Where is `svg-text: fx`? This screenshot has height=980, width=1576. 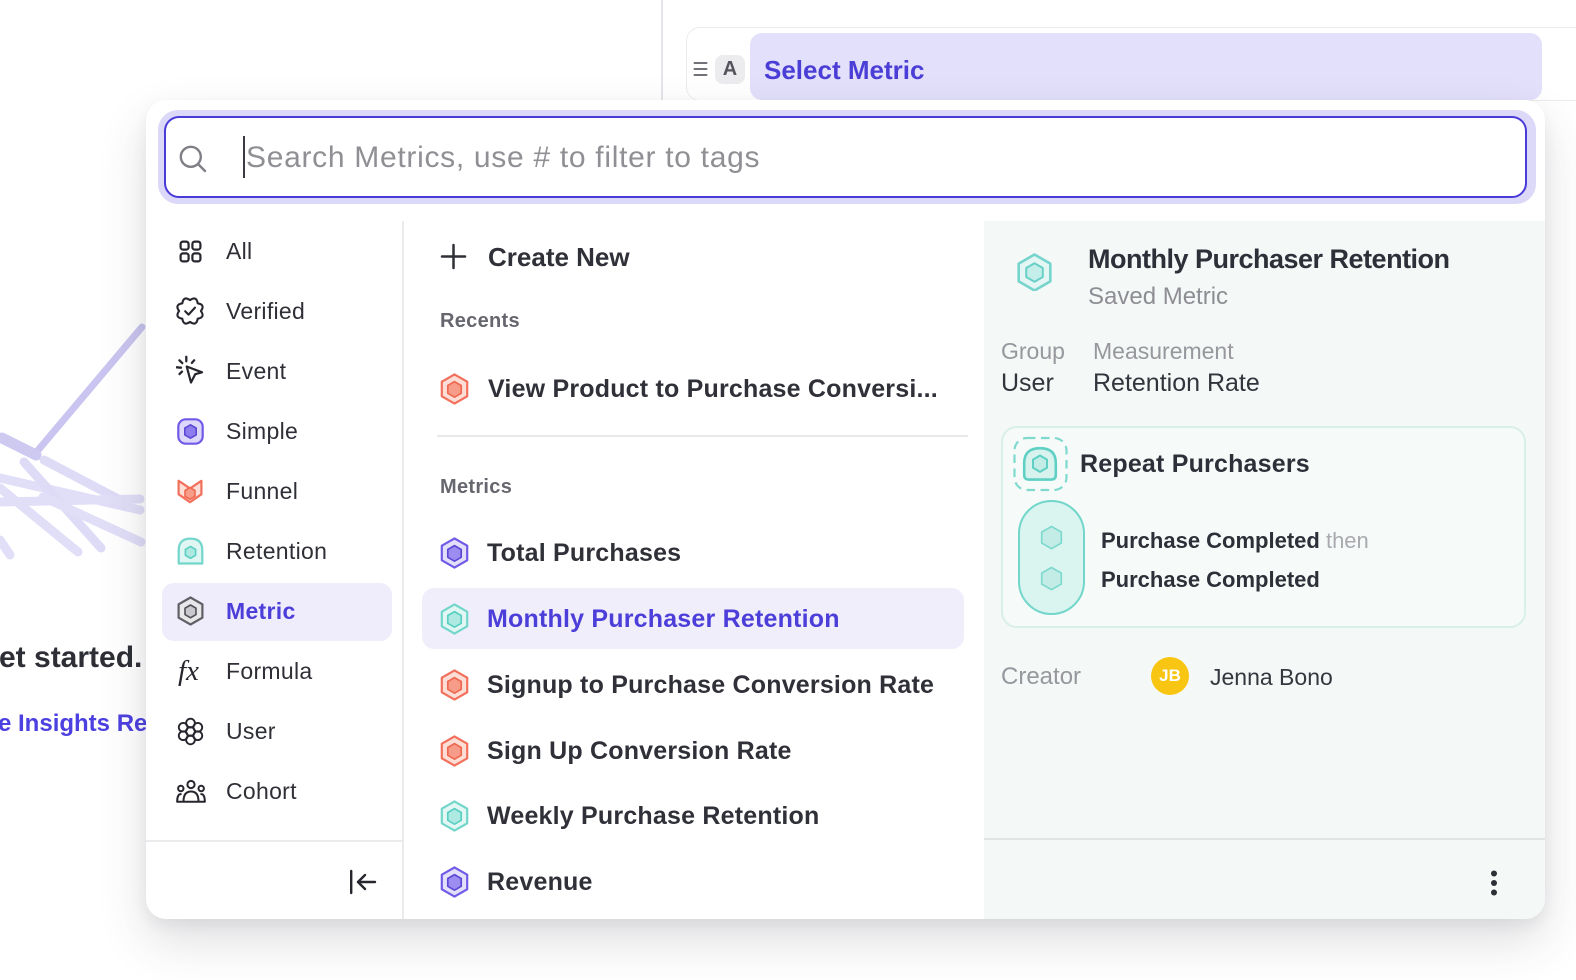 svg-text: fx is located at coordinates (188, 671).